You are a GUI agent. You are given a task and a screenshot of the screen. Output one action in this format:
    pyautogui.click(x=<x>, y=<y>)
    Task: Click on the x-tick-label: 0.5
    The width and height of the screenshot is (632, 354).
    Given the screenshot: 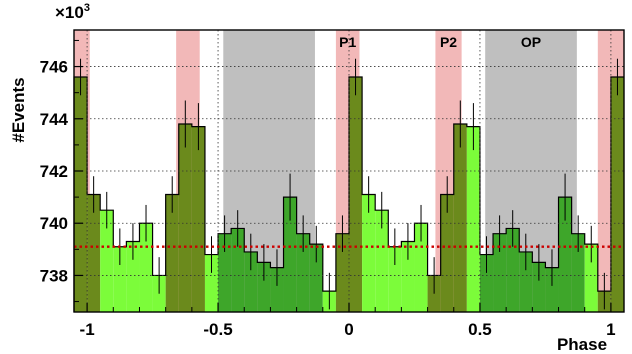 What is the action you would take?
    pyautogui.click(x=480, y=329)
    